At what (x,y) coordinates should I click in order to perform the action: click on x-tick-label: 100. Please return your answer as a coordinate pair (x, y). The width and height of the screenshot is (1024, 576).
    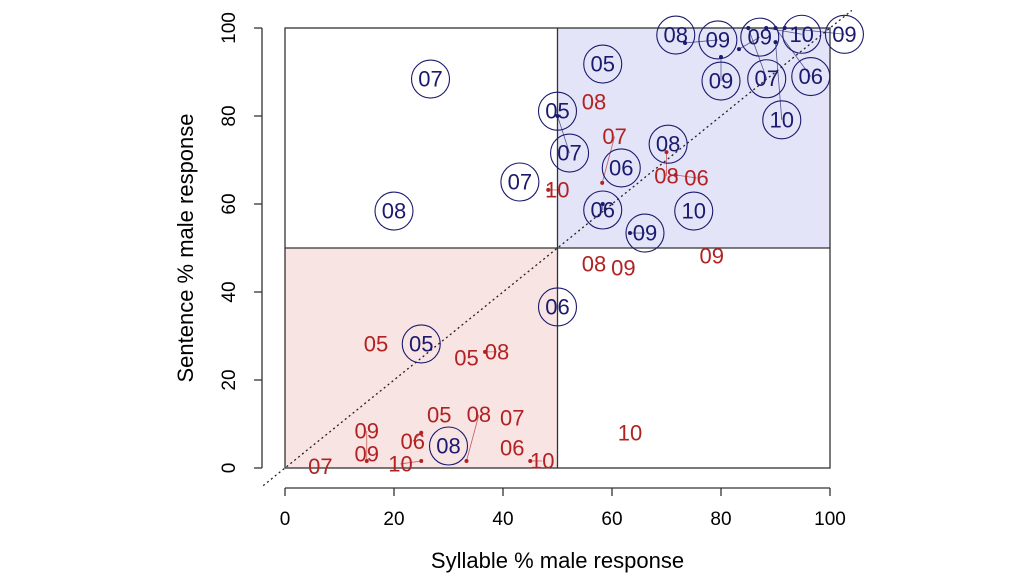
    Looking at the image, I should click on (830, 519).